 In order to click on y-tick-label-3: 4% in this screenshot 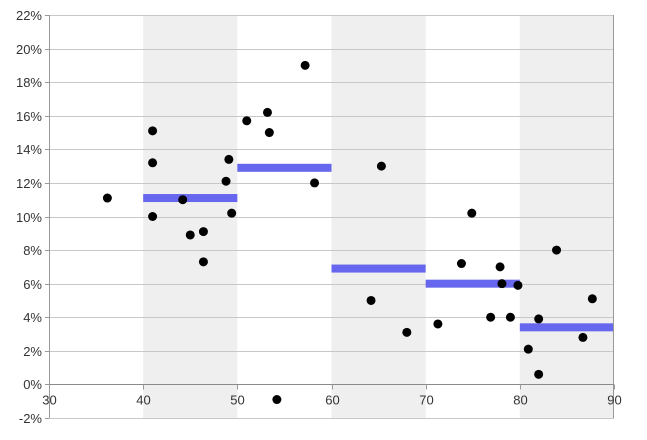, I will do `click(32, 317)`.